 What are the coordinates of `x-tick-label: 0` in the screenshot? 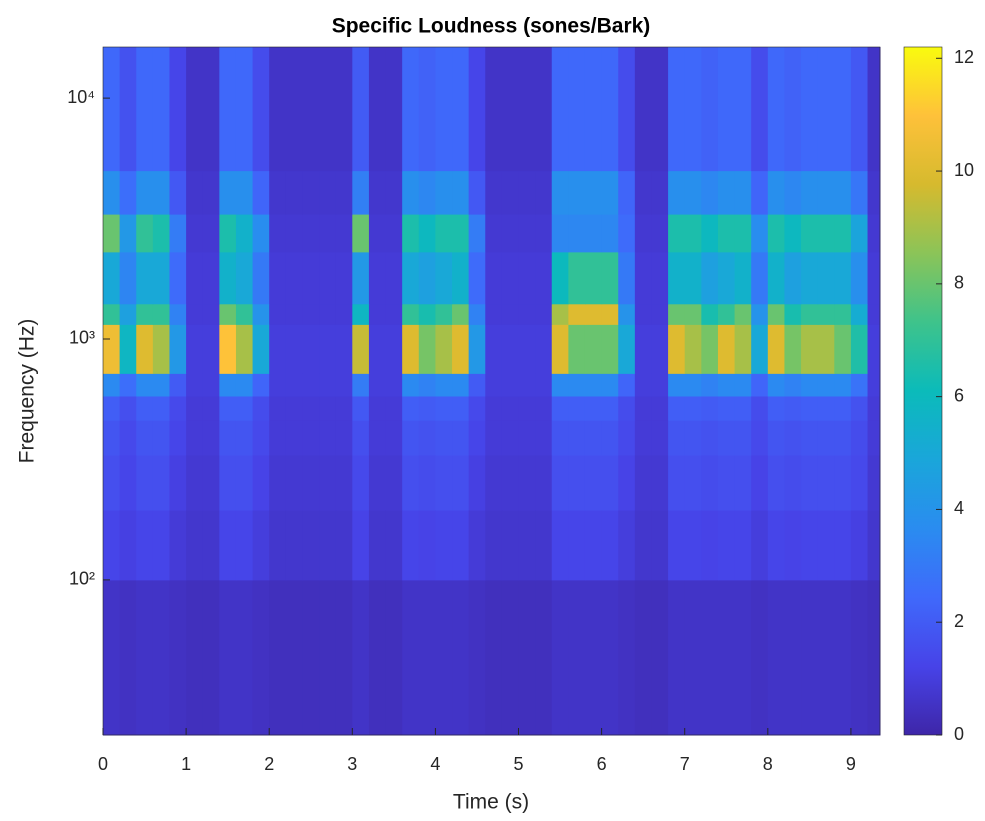 It's located at (103, 764).